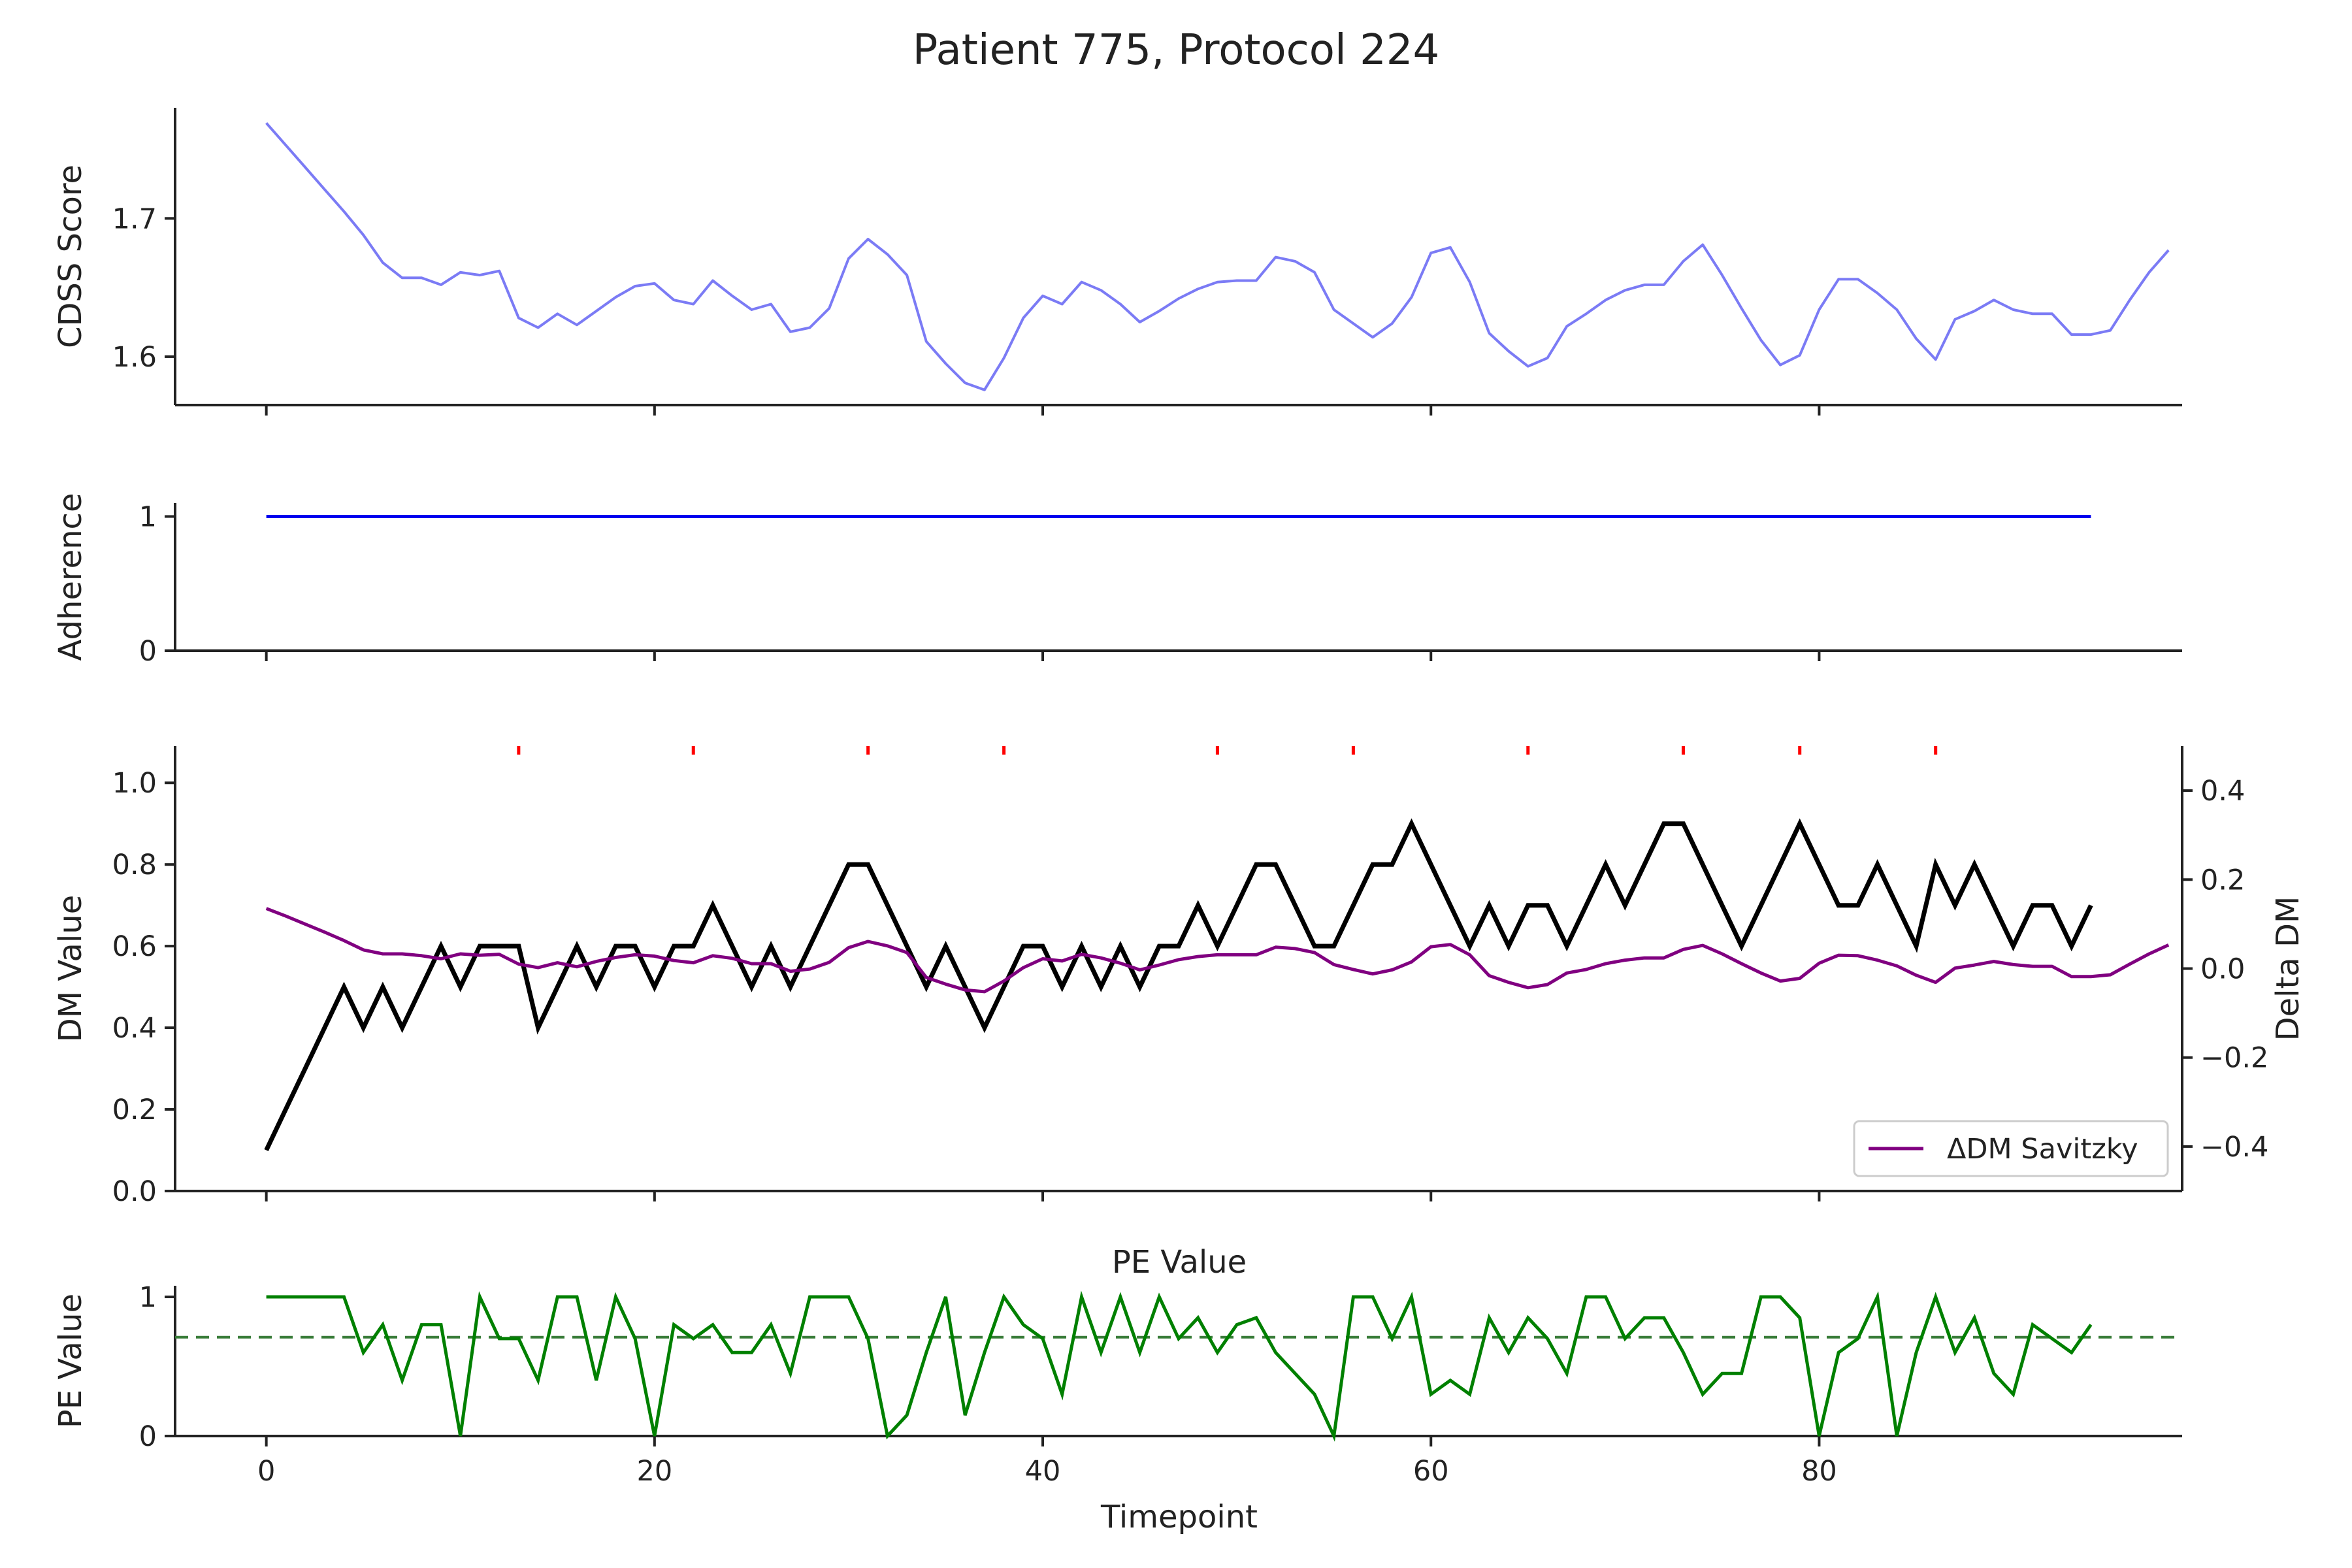  Describe the element at coordinates (134, 1191) in the screenshot. I see `y-tick-label: 0.0` at that location.